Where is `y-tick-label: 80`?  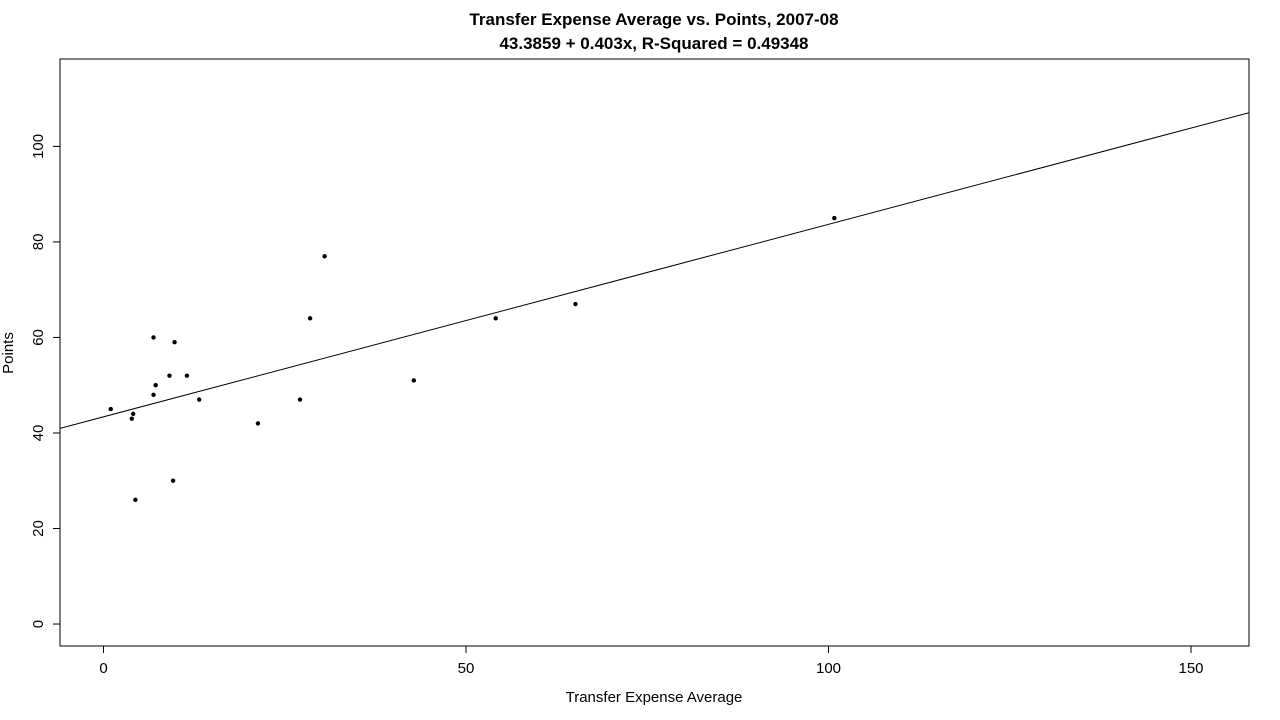 y-tick-label: 80 is located at coordinates (38, 242).